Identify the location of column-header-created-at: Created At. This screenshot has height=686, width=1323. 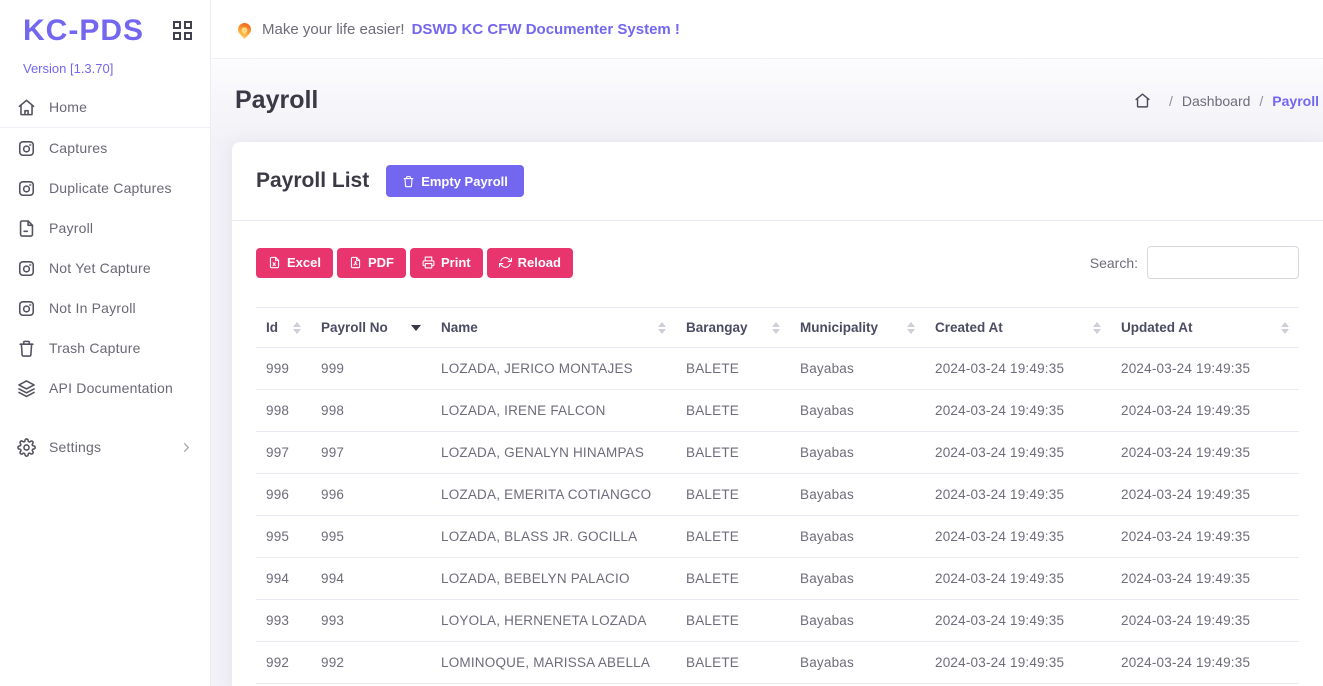
(1018, 327).